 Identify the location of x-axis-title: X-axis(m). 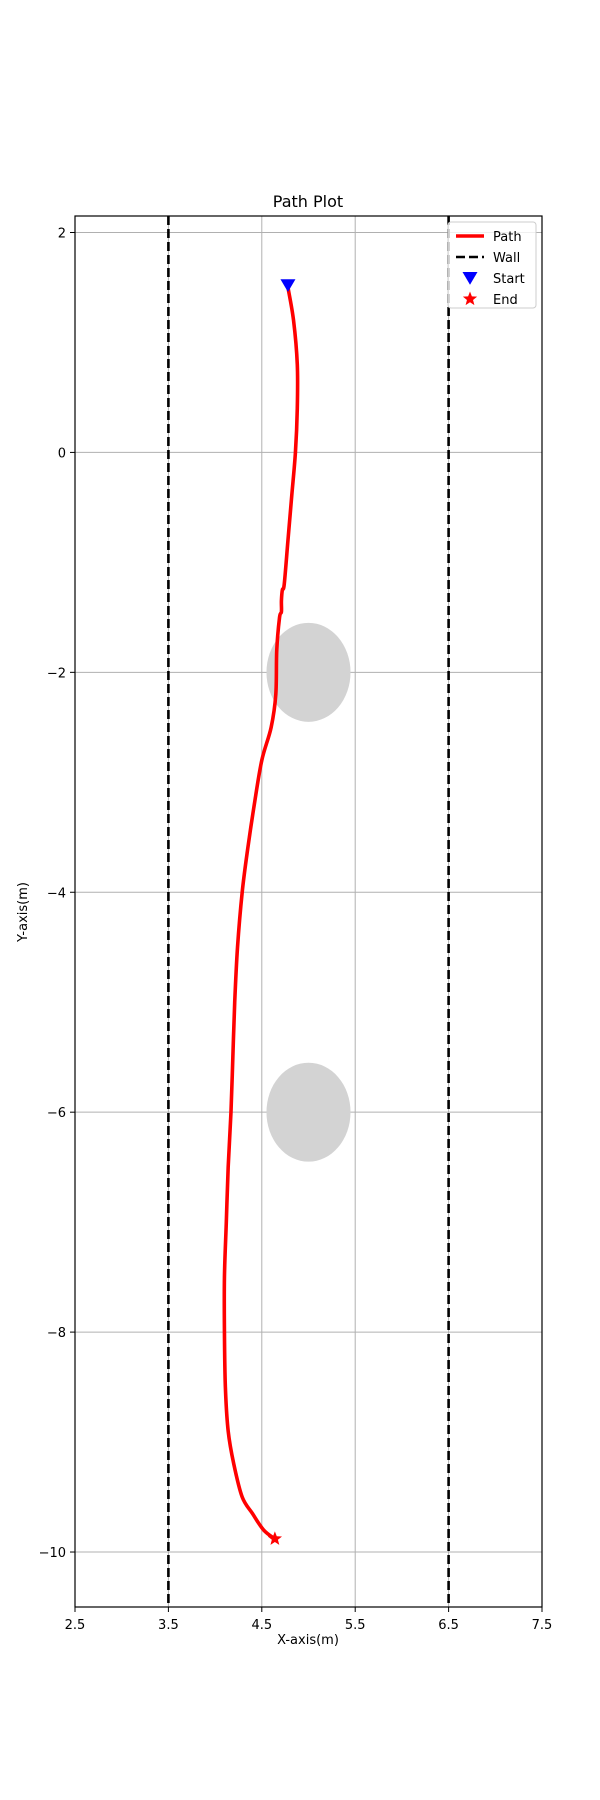
(308, 1640).